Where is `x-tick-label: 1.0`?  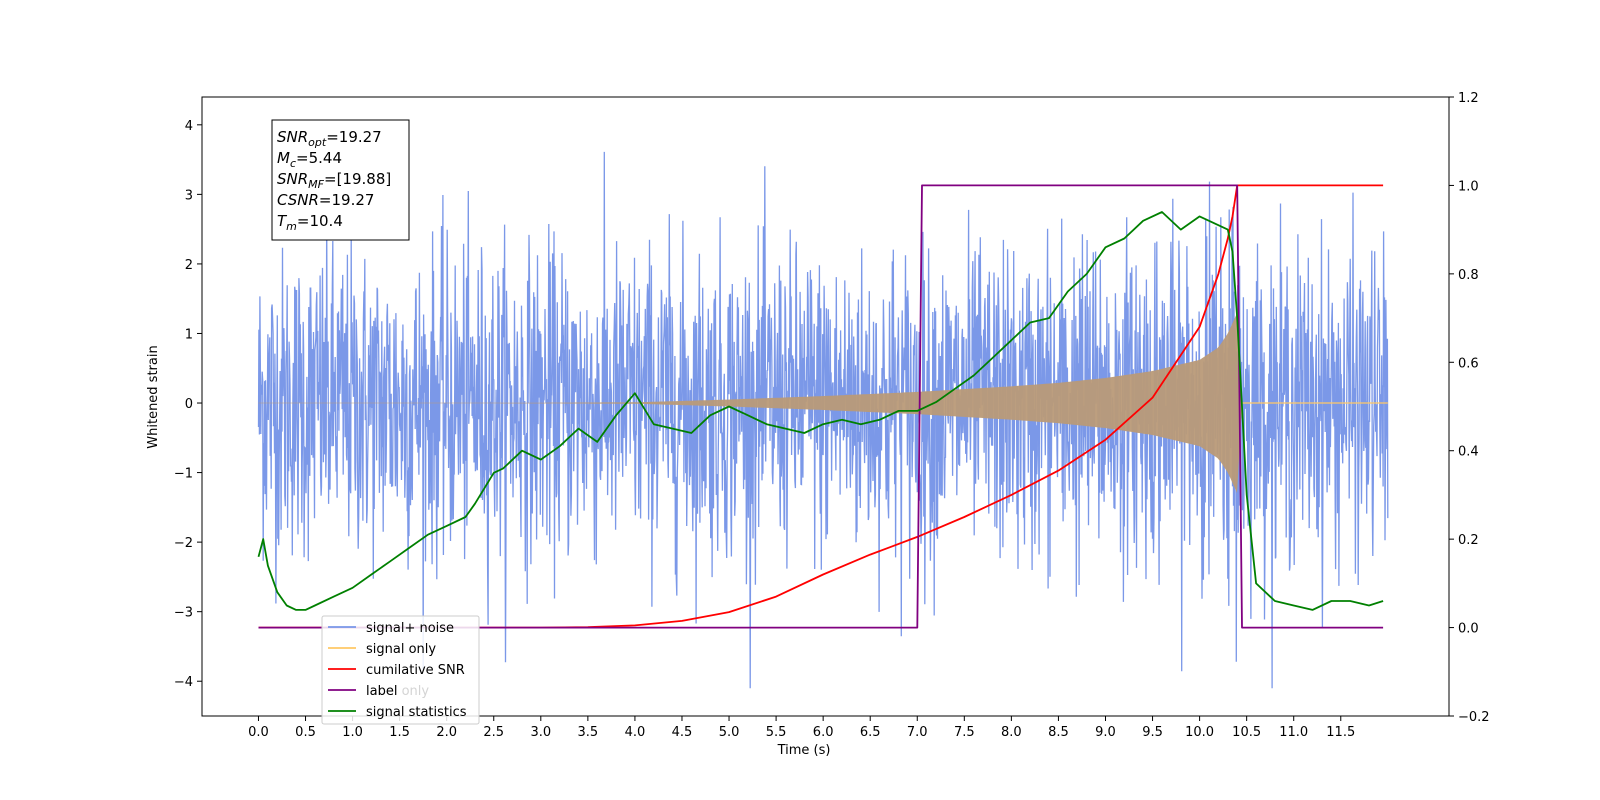
x-tick-label: 1.0 is located at coordinates (352, 732).